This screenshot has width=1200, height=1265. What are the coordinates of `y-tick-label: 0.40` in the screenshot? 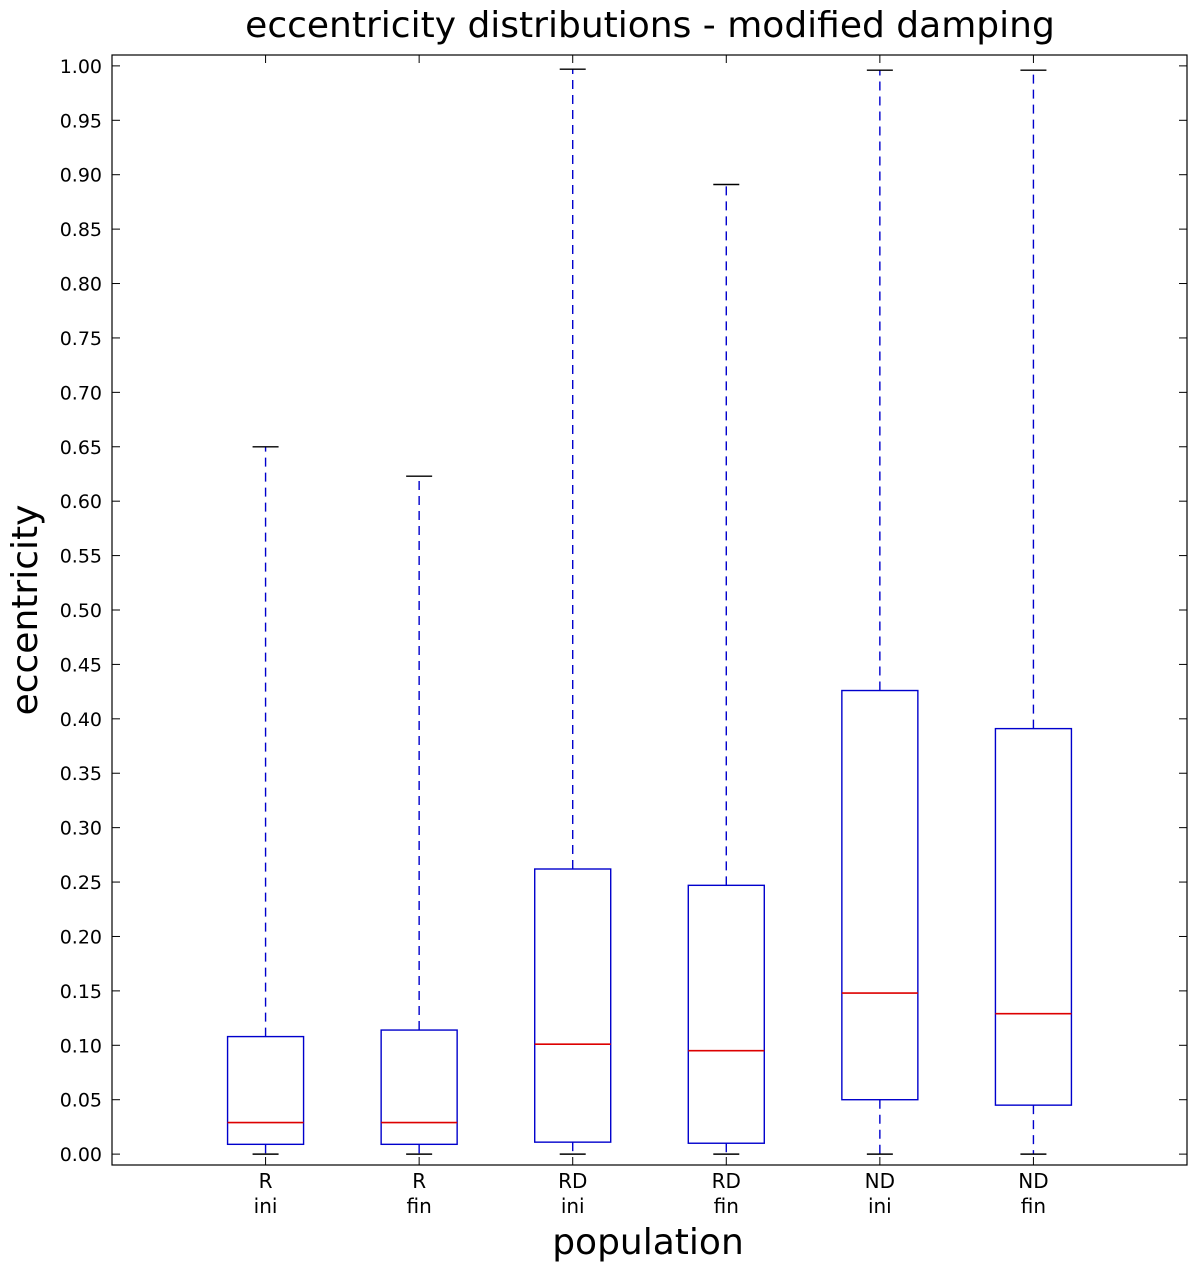 It's located at (81, 720).